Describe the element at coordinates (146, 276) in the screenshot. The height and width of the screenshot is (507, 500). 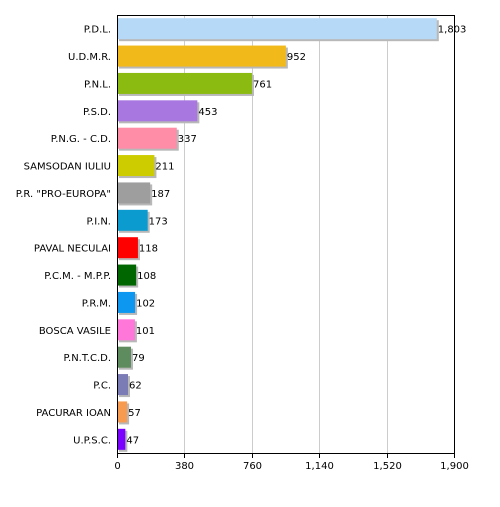
I see `value-label: 108` at that location.